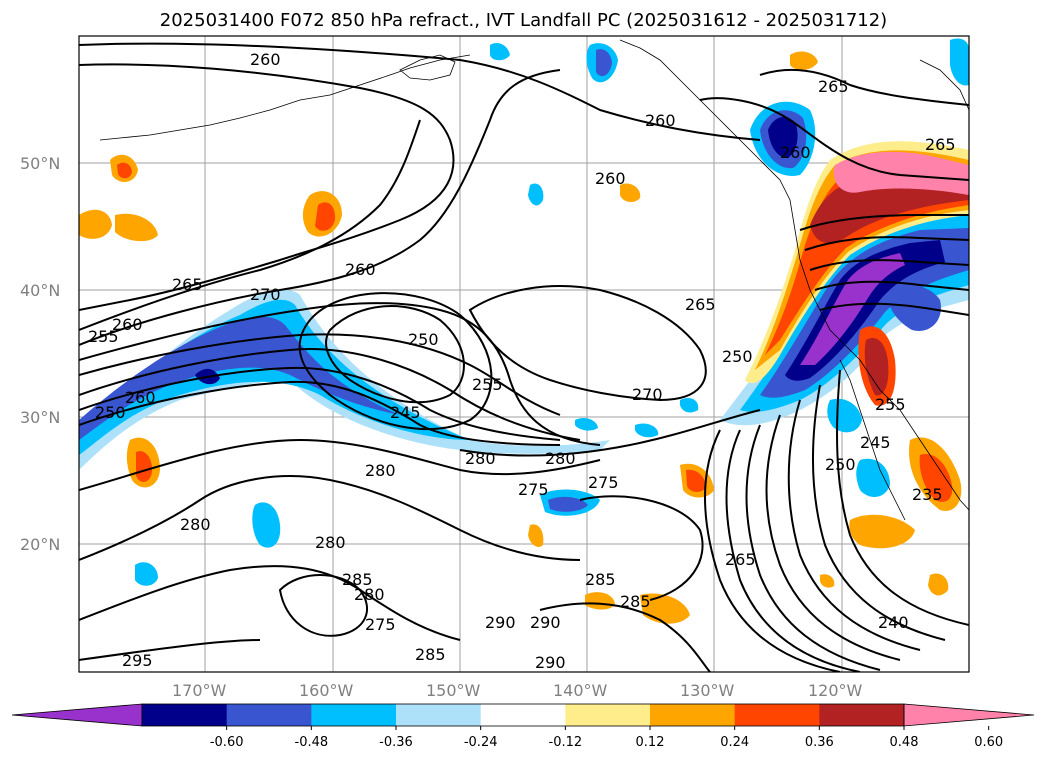  Describe the element at coordinates (396, 742) in the screenshot. I see `colorbar-tick-label: -0.36` at that location.